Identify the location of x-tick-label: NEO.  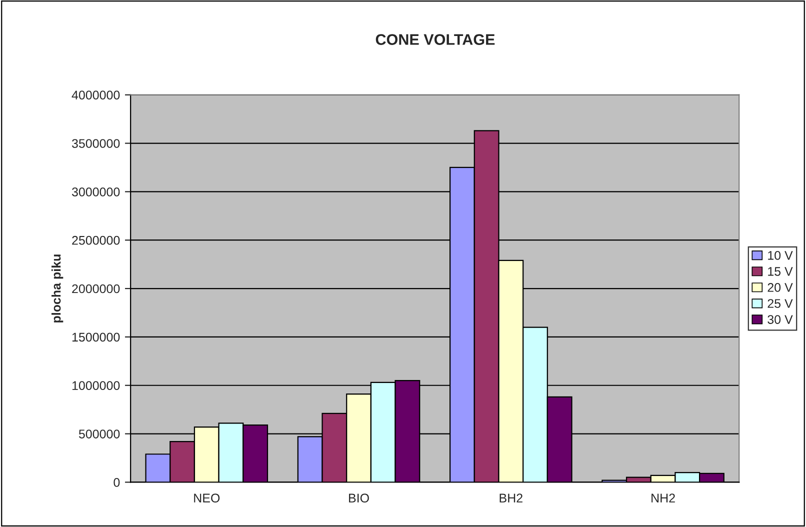
(207, 498).